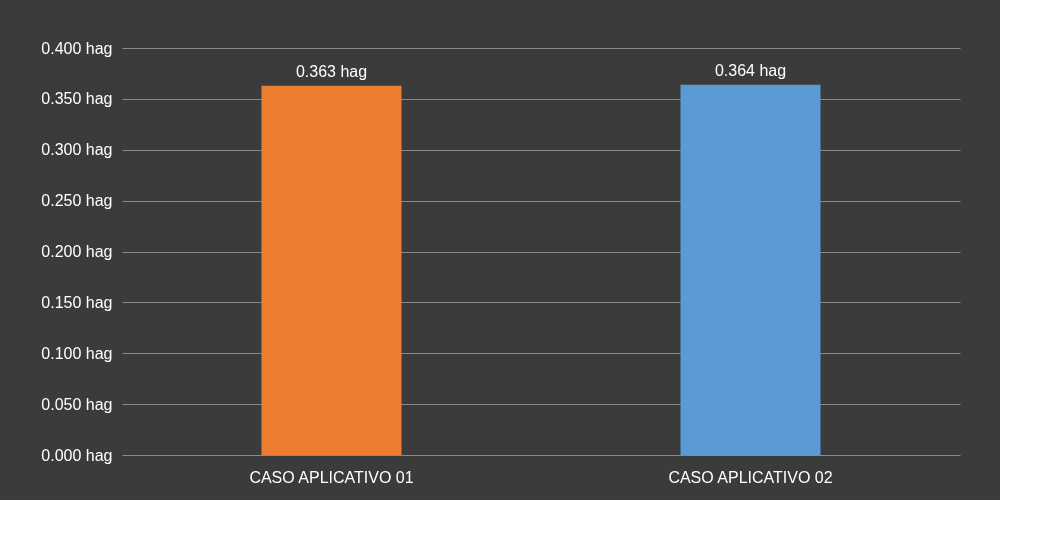  Describe the element at coordinates (77, 404) in the screenshot. I see `y-tick-label: 0.050 hag` at that location.